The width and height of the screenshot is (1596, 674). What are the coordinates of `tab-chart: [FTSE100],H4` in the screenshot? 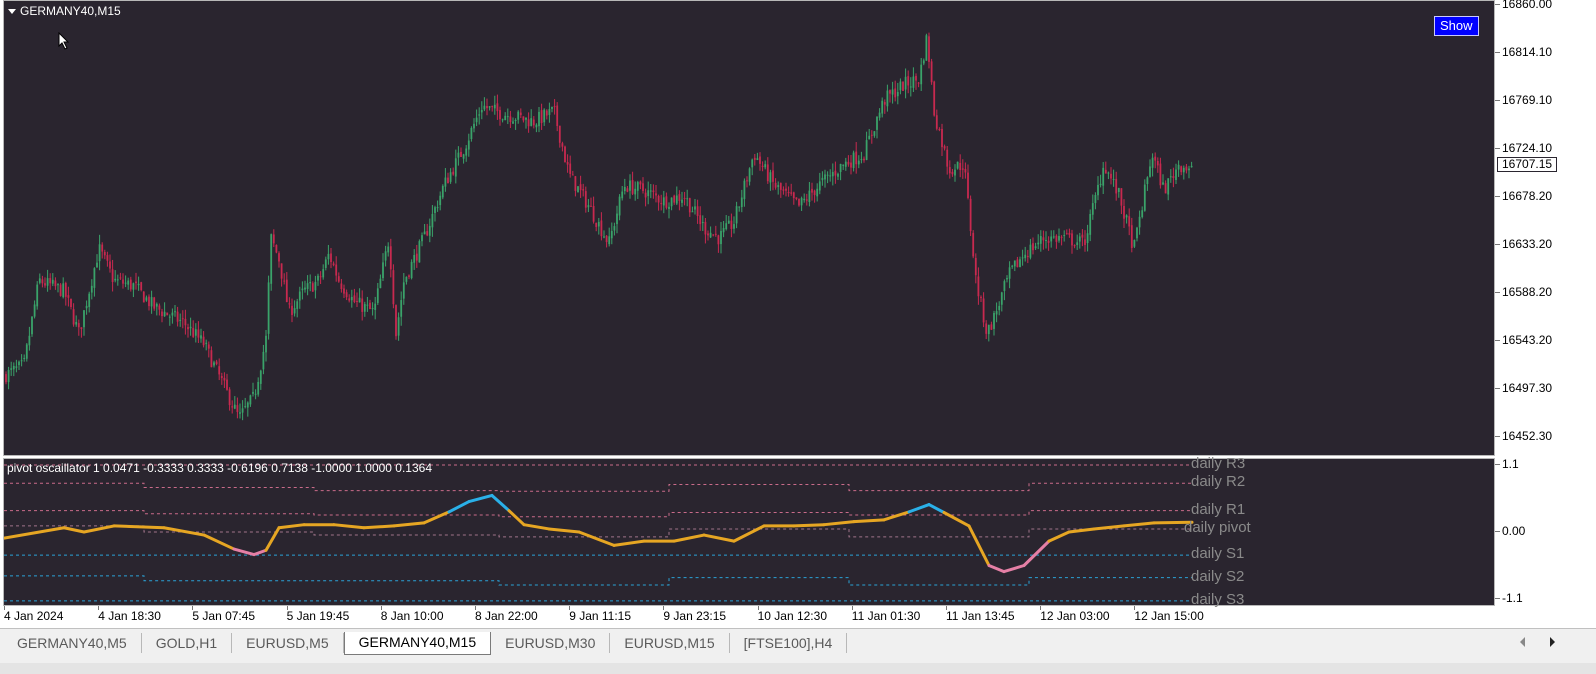 It's located at (789, 643).